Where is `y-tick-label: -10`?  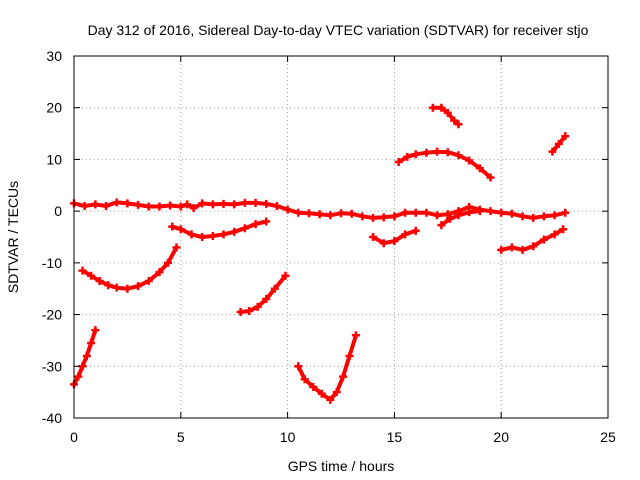
y-tick-label: -10 is located at coordinates (52, 263).